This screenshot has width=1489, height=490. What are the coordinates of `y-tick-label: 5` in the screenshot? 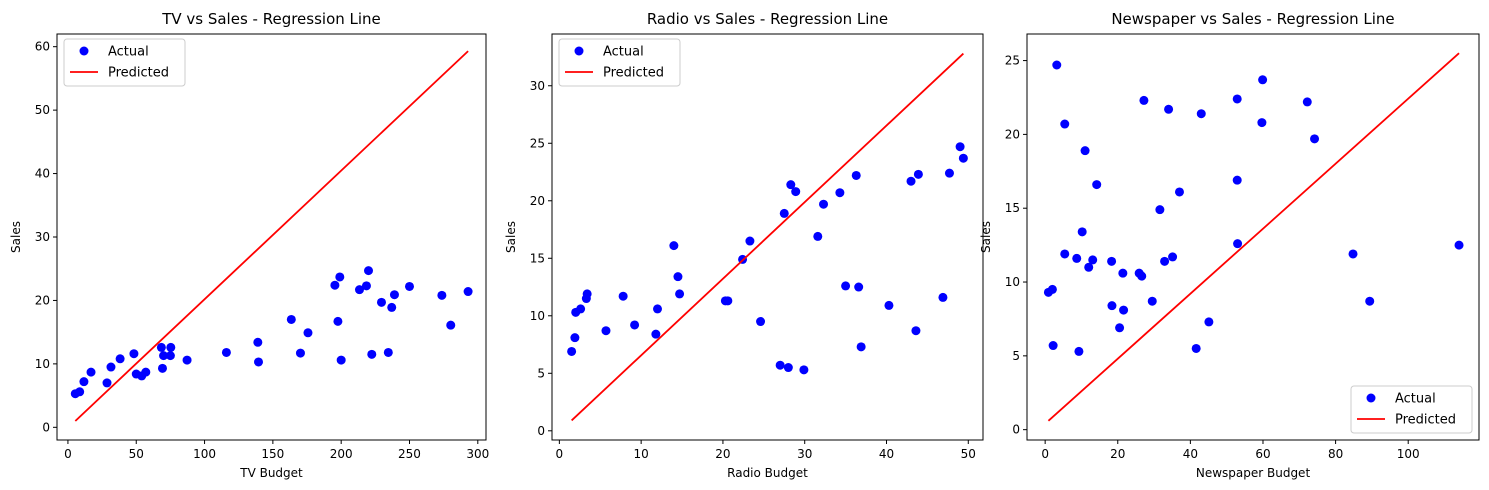 It's located at (1016, 356).